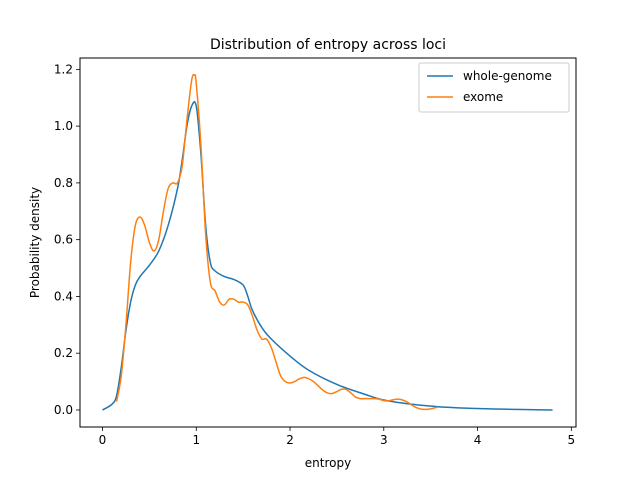 The width and height of the screenshot is (640, 484). Describe the element at coordinates (63, 183) in the screenshot. I see `y-tick-label: 0.8` at that location.